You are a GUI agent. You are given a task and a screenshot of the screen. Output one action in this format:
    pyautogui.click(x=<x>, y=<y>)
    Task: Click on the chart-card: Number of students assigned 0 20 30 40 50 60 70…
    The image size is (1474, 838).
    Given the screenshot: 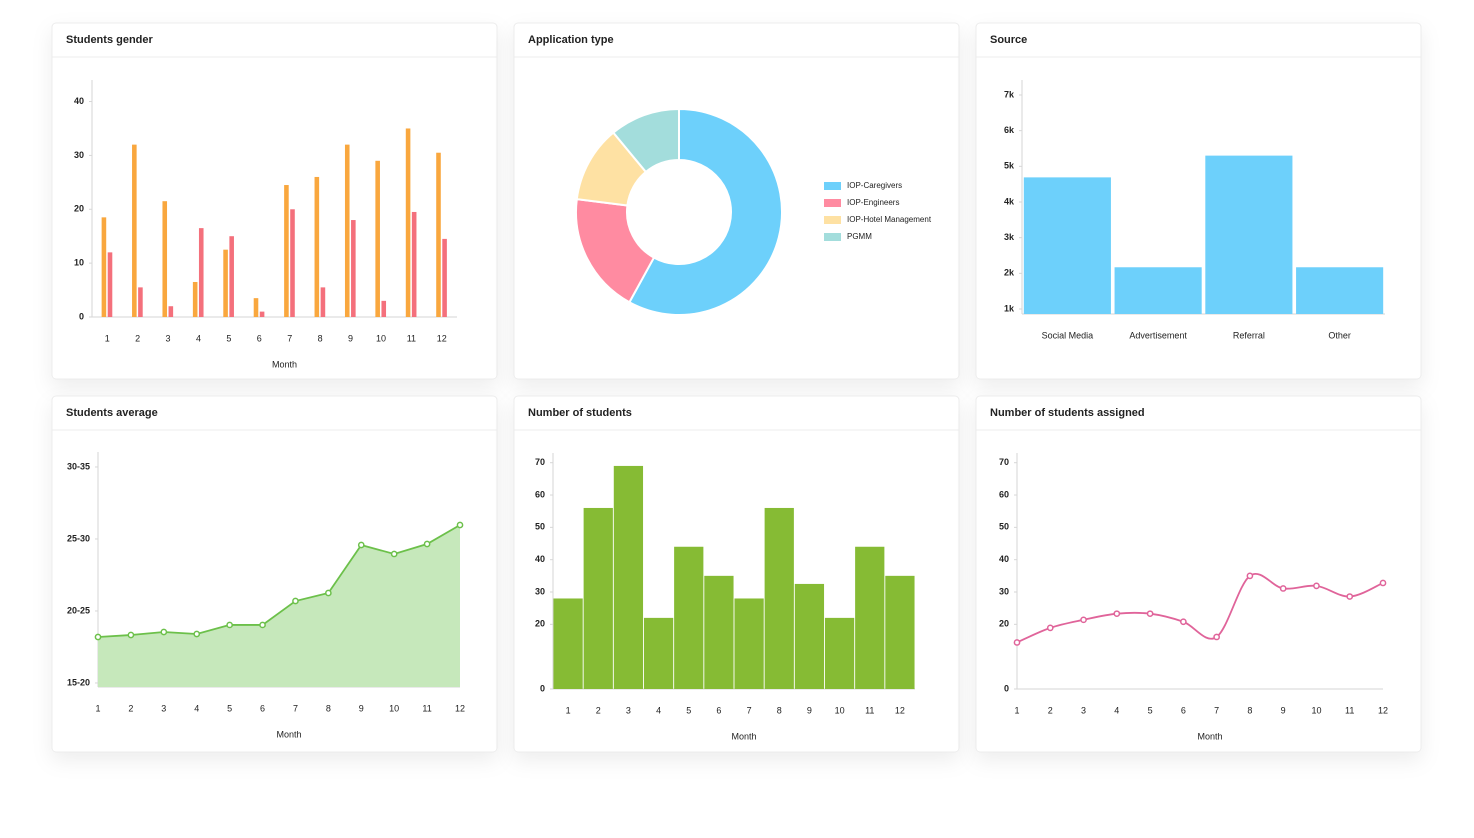 What is the action you would take?
    pyautogui.click(x=1198, y=574)
    